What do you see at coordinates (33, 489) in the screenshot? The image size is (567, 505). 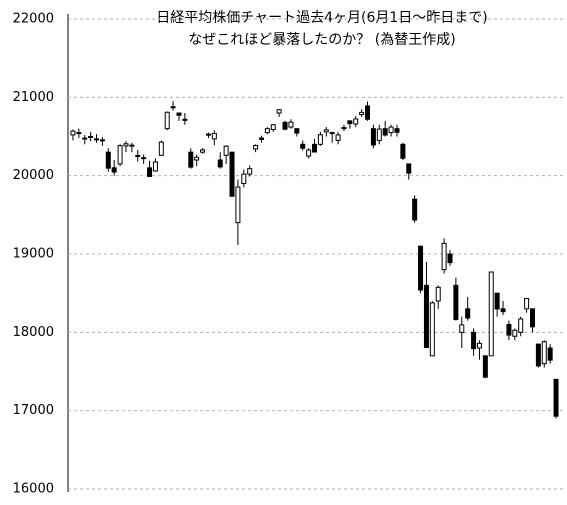 I see `y-tick-label: 16000` at bounding box center [33, 489].